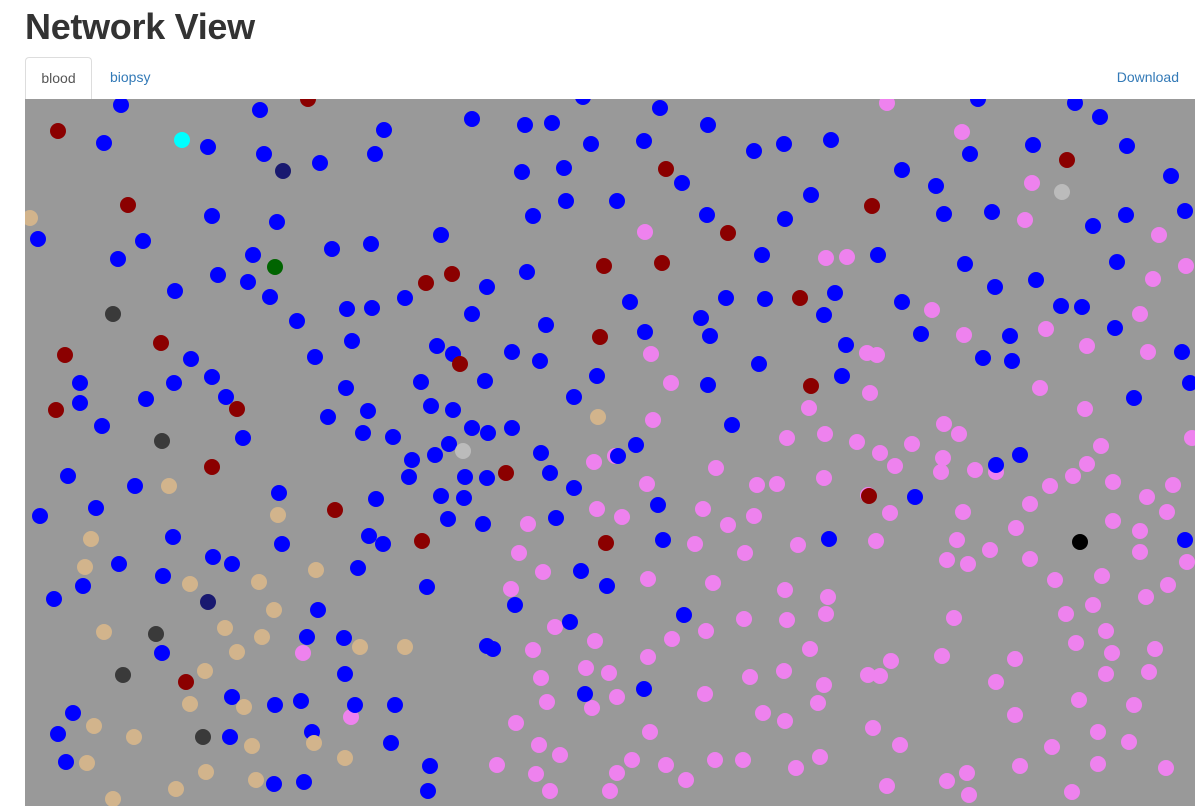 The image size is (1204, 806). Describe the element at coordinates (156, 634) in the screenshot. I see `network-node-darkgray` at that location.